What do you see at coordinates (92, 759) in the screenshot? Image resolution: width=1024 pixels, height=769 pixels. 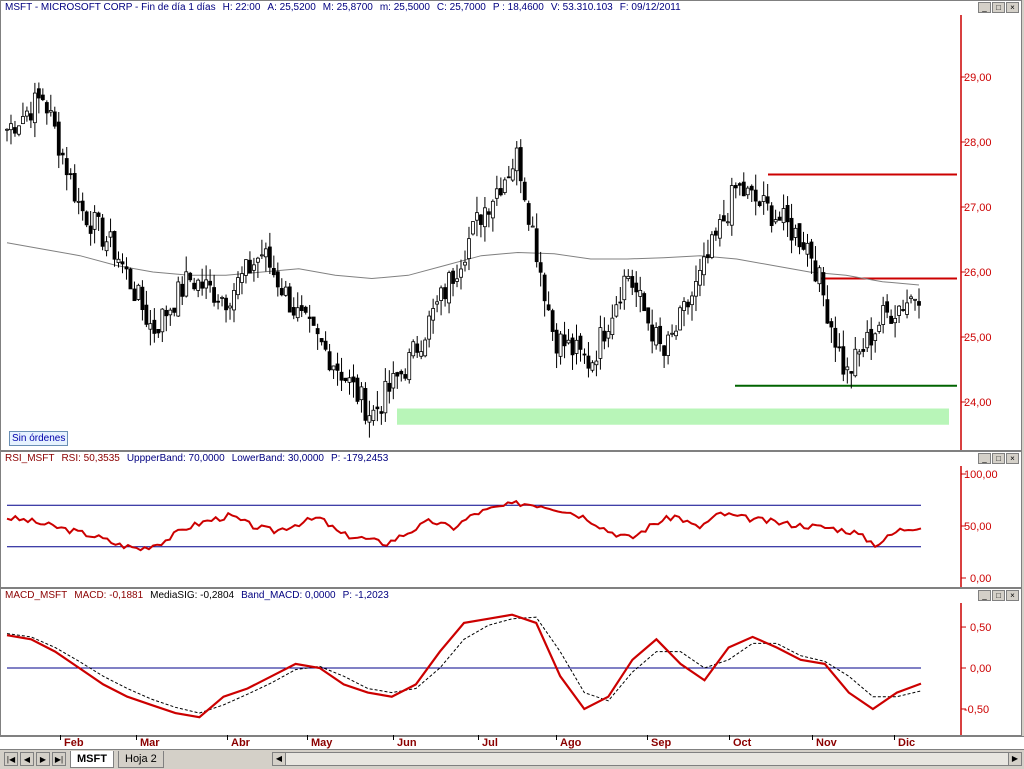 I see `tab-msft: MSFT` at bounding box center [92, 759].